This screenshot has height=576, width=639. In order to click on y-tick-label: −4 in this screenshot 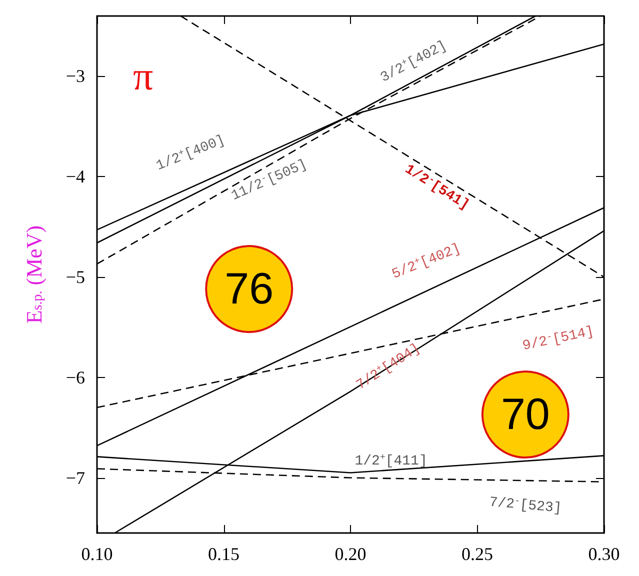, I will do `click(75, 176)`.